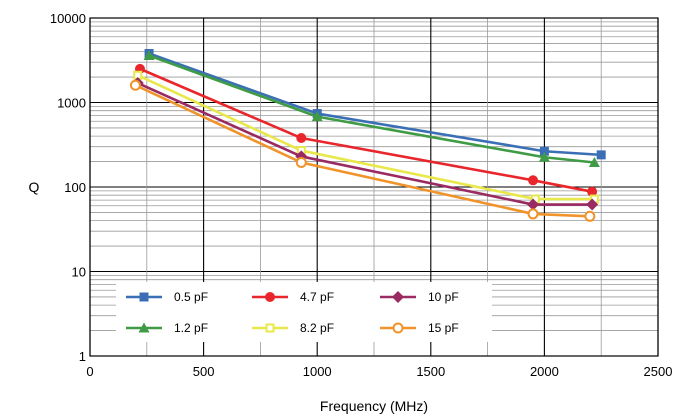  What do you see at coordinates (317, 328) in the screenshot?
I see `legend-label: 8.2 pF` at bounding box center [317, 328].